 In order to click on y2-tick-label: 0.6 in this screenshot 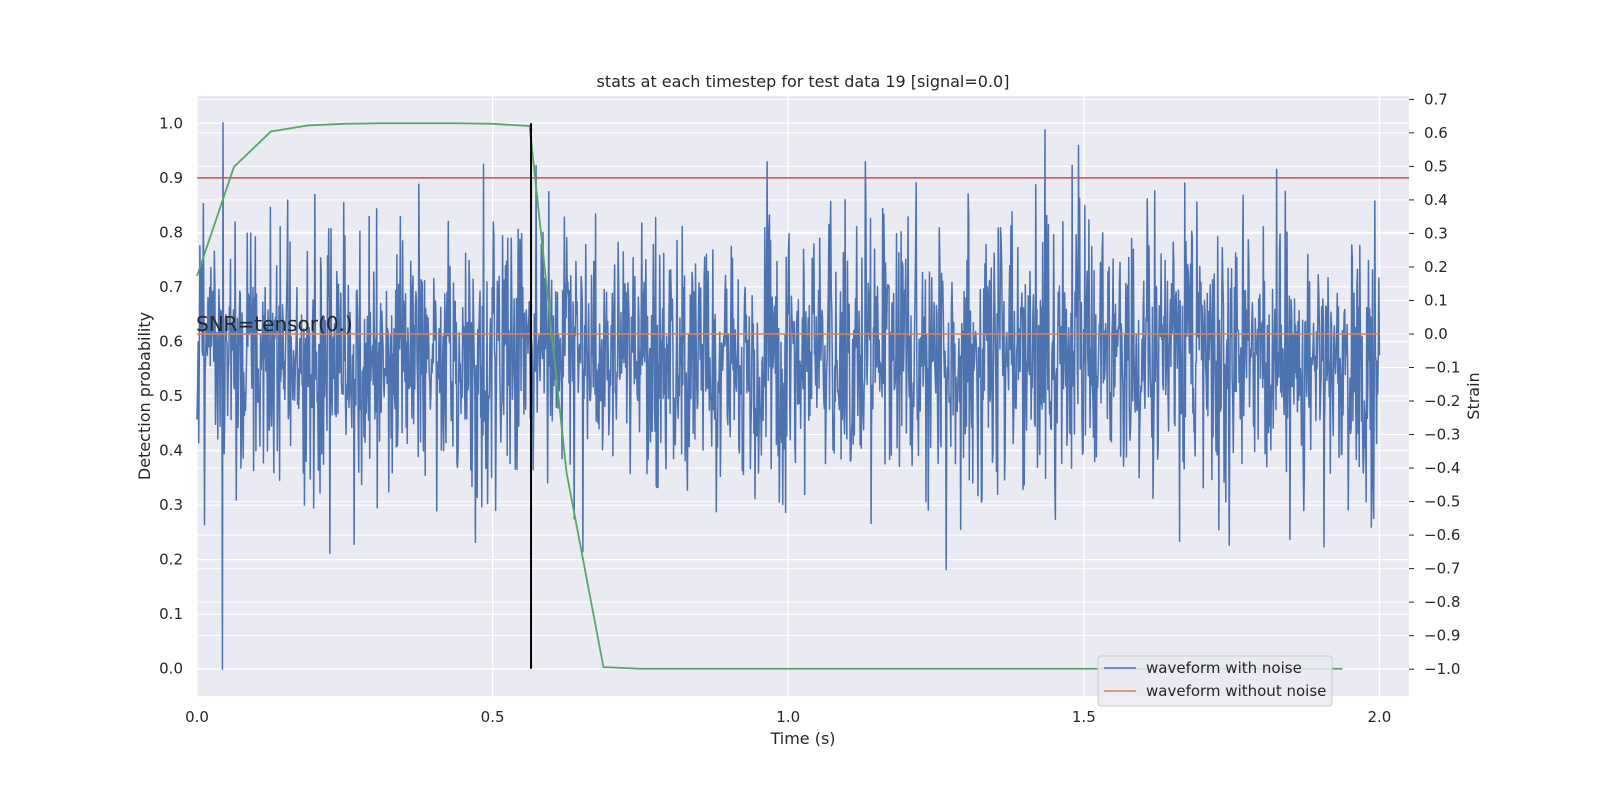, I will do `click(1436, 133)`.